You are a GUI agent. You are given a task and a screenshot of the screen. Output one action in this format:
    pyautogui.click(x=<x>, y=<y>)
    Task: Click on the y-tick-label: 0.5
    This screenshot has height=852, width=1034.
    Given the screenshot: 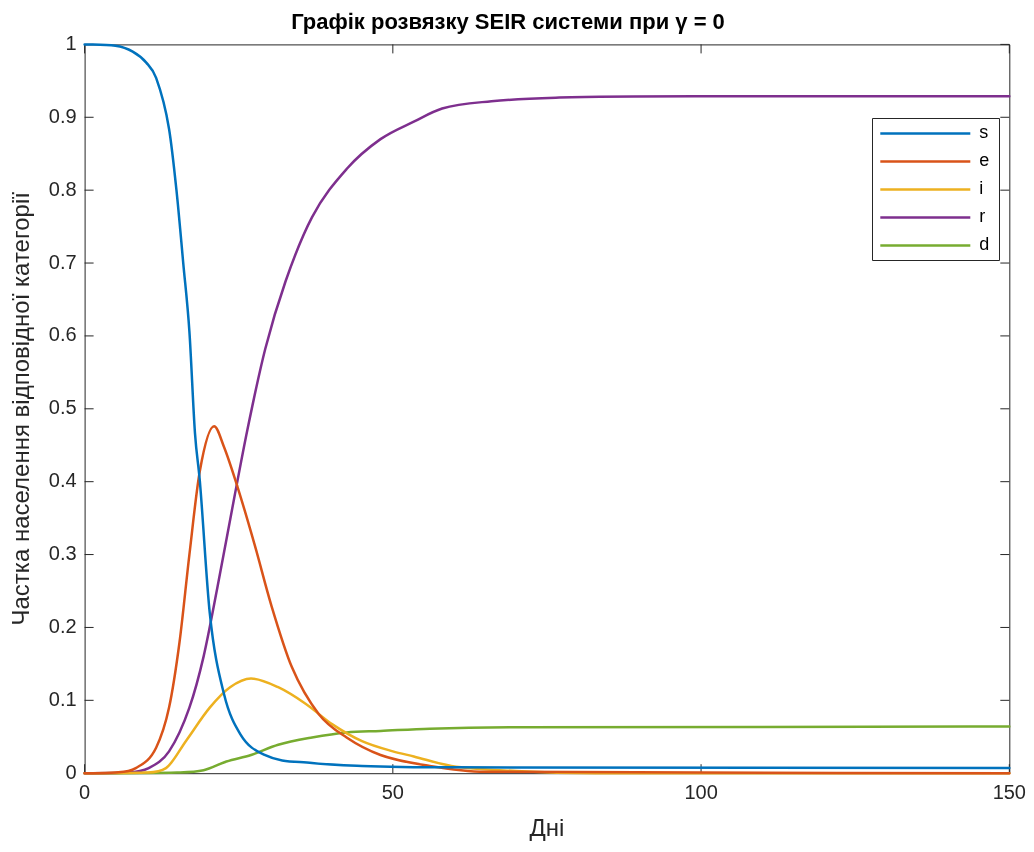 What is the action you would take?
    pyautogui.click(x=62, y=407)
    